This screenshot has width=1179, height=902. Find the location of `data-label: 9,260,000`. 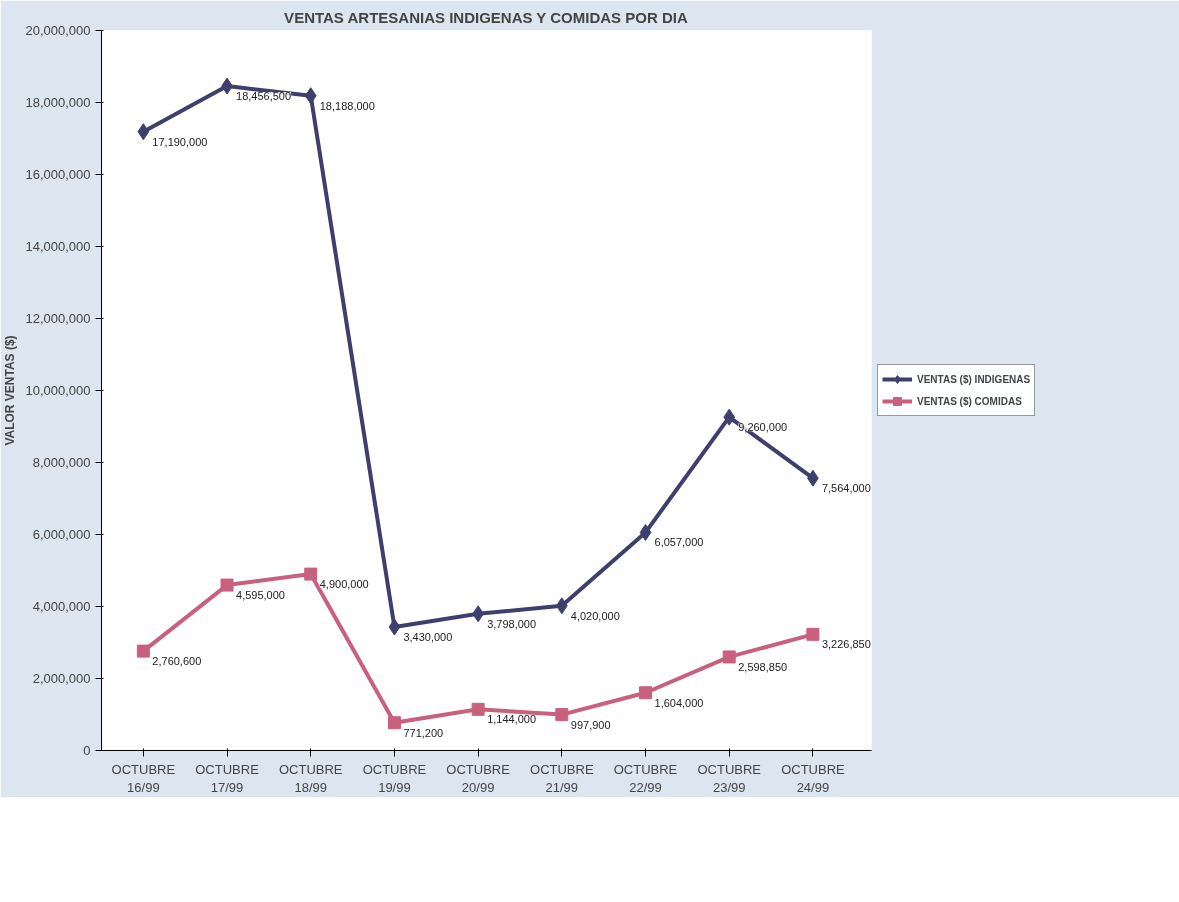

data-label: 9,260,000 is located at coordinates (763, 427).